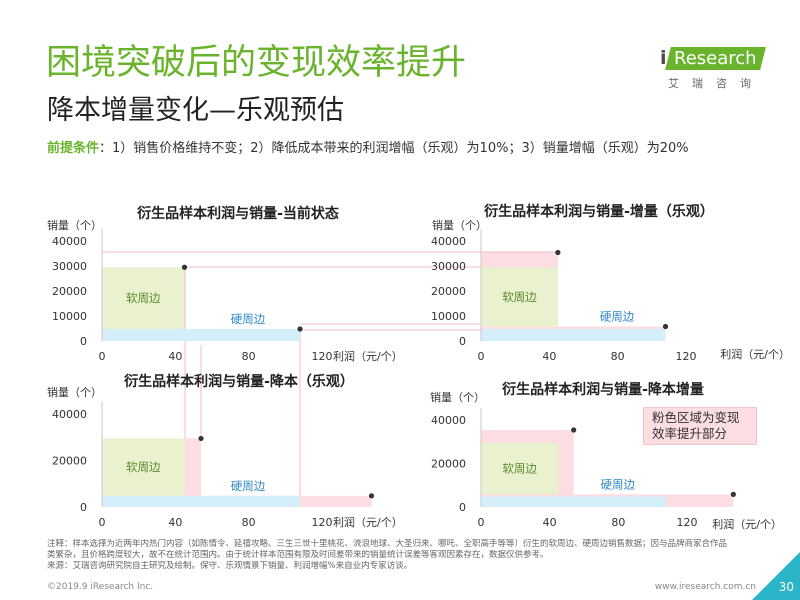 This screenshot has height=600, width=800. What do you see at coordinates (195, 110) in the screenshot?
I see `page-subtitle: 降本增量变化—乐观预估` at bounding box center [195, 110].